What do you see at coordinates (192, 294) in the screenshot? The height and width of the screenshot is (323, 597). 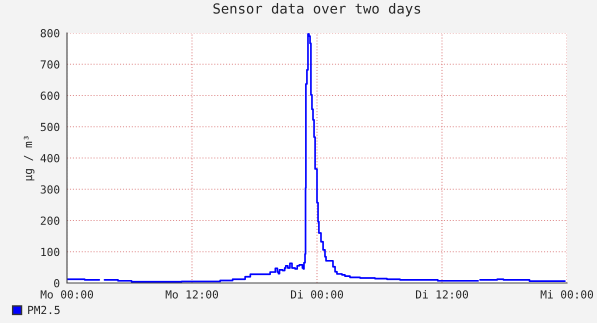 I see `x-tick-label: Mo 12:00` at bounding box center [192, 294].